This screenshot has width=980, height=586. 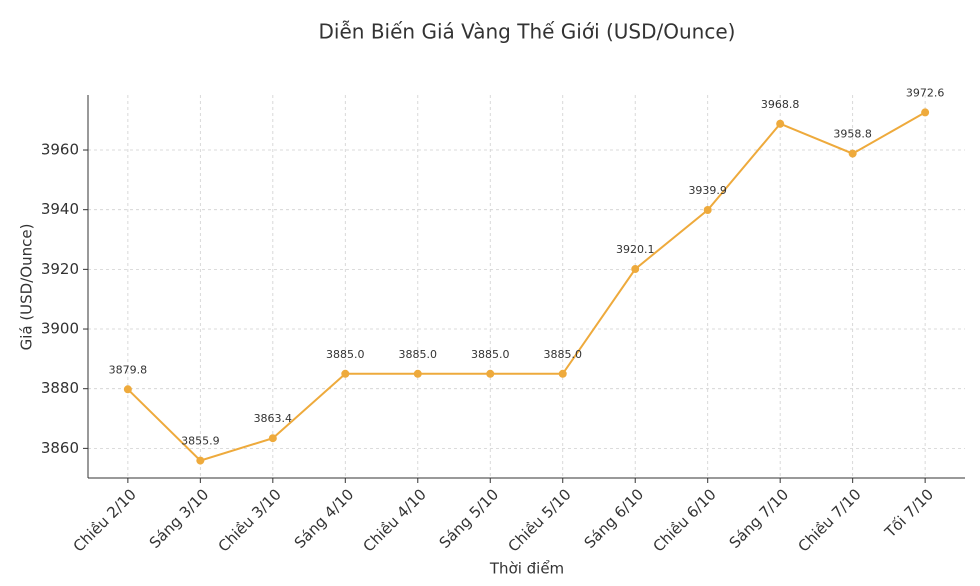 I want to click on x-tick-label: Sáng 7/10, so click(x=759, y=518).